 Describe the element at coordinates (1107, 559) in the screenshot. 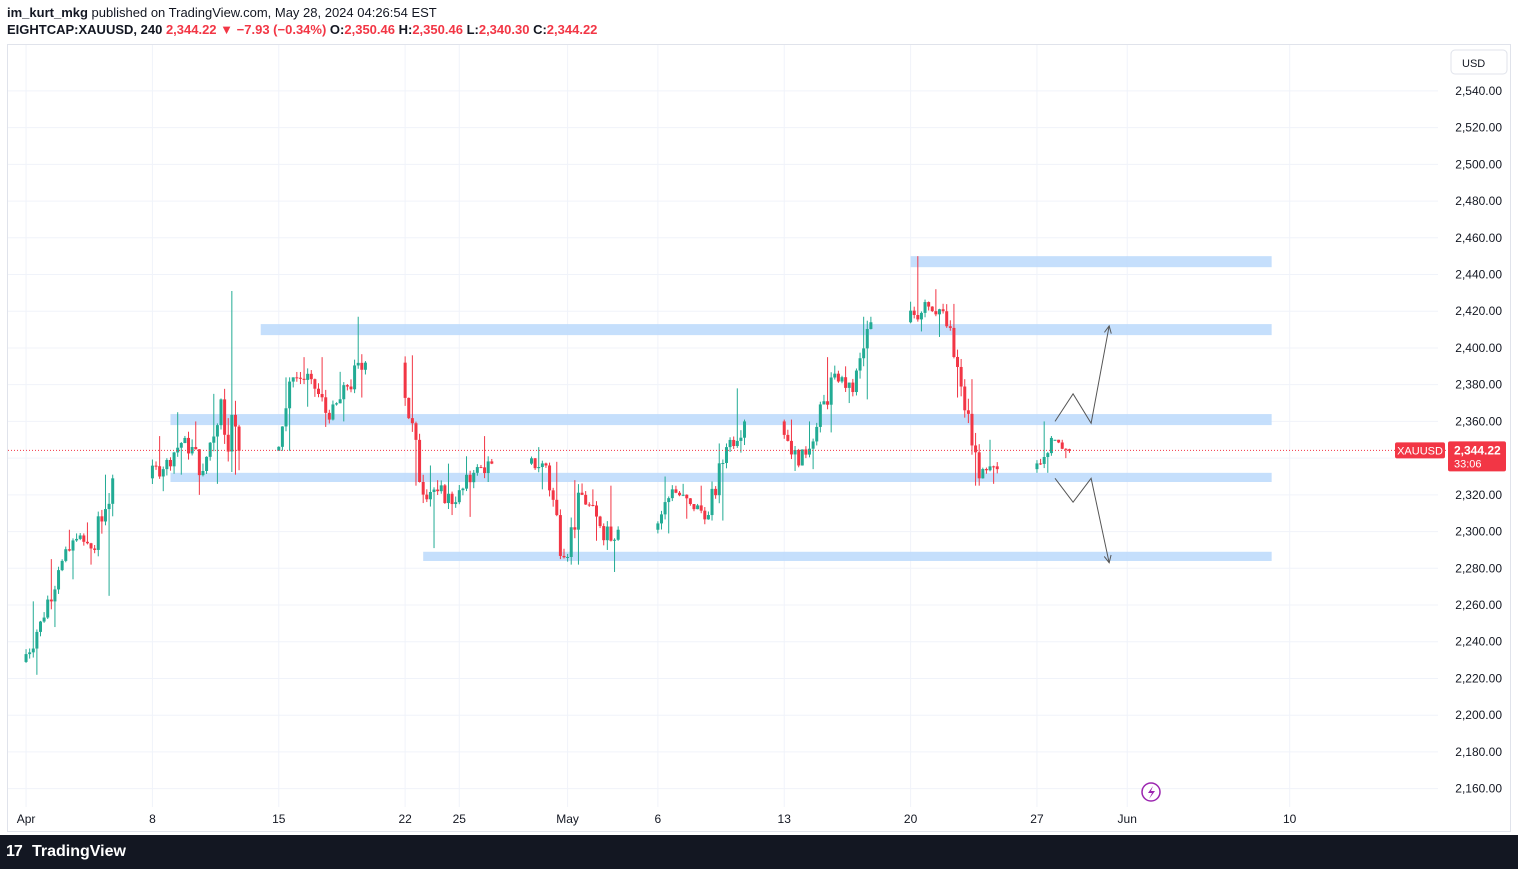

I see `arrow-down-icon` at that location.